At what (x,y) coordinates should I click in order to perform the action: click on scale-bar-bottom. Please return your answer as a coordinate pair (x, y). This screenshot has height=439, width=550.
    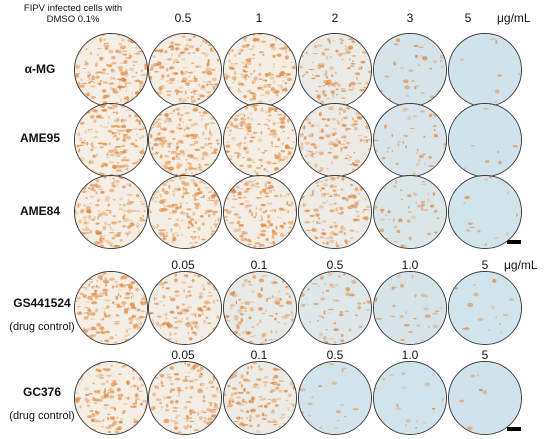
    Looking at the image, I should click on (514, 429).